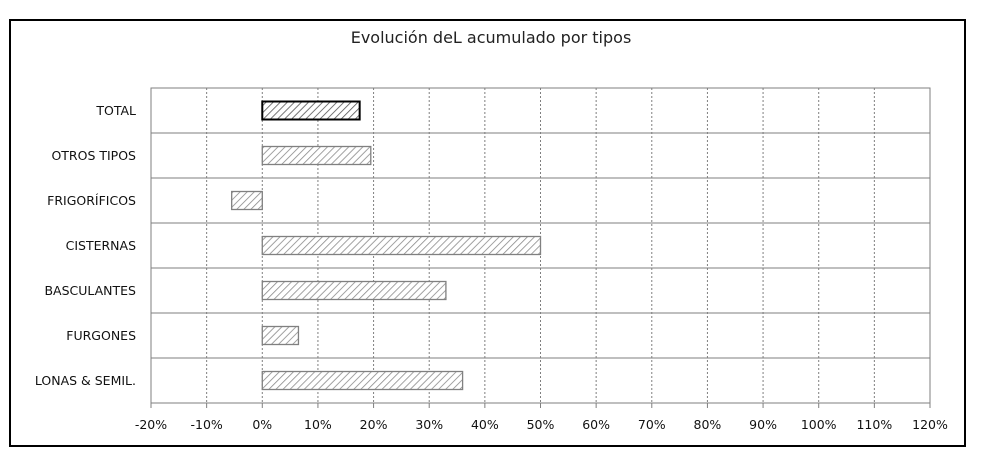 The height and width of the screenshot is (463, 982). Describe the element at coordinates (311, 110) in the screenshot. I see `bar-total` at that location.